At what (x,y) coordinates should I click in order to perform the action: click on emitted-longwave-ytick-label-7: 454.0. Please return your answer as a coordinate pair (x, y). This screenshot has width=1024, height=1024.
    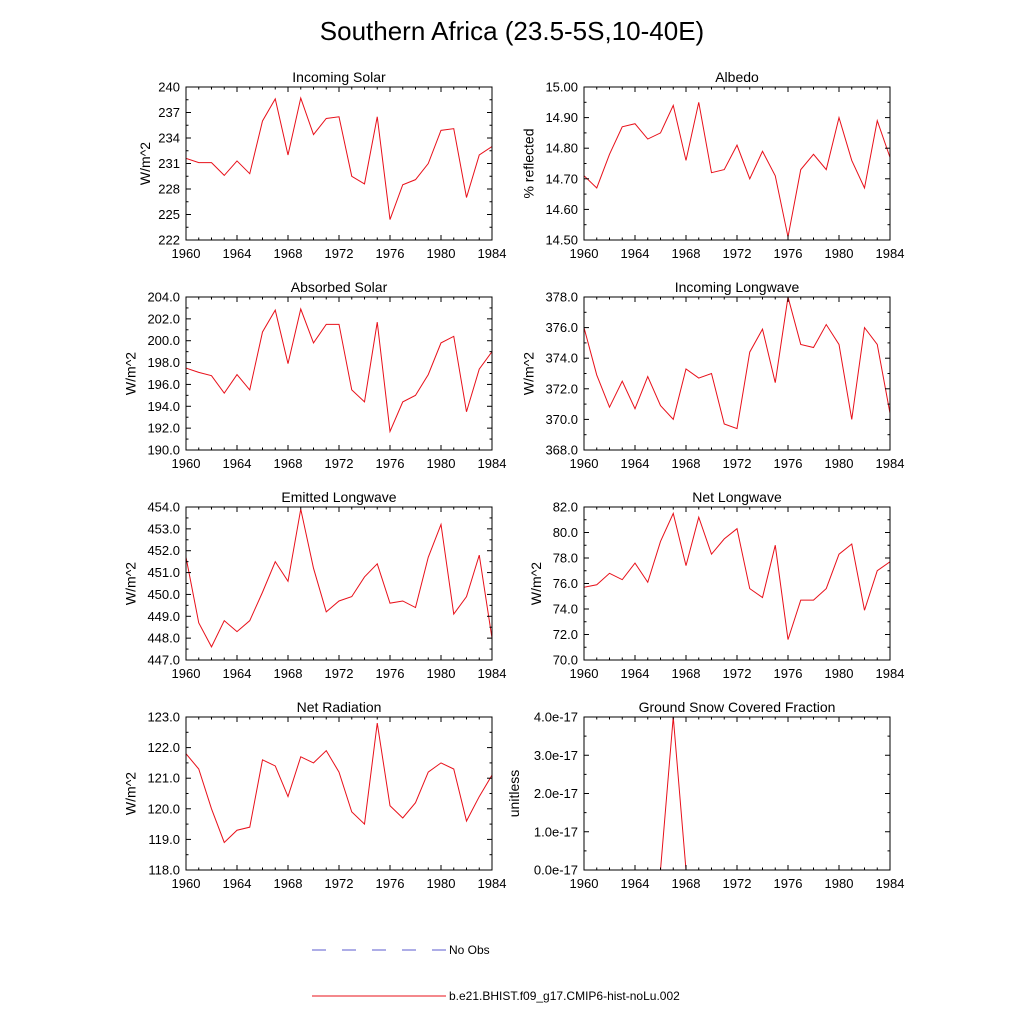
    Looking at the image, I should click on (163, 507).